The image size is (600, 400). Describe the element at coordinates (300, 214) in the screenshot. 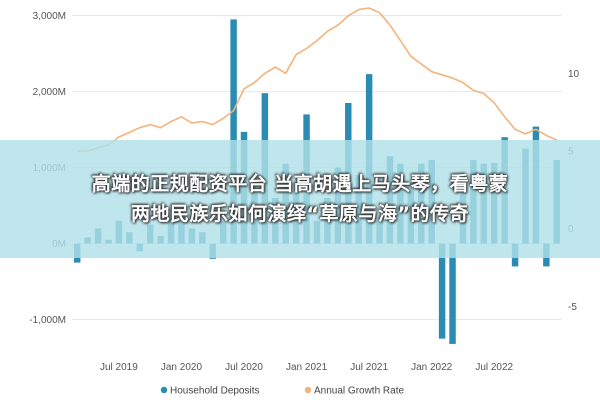

I see `headline-line-2: 两地民族乐如何演绎“草原与海”的传奇` at that location.